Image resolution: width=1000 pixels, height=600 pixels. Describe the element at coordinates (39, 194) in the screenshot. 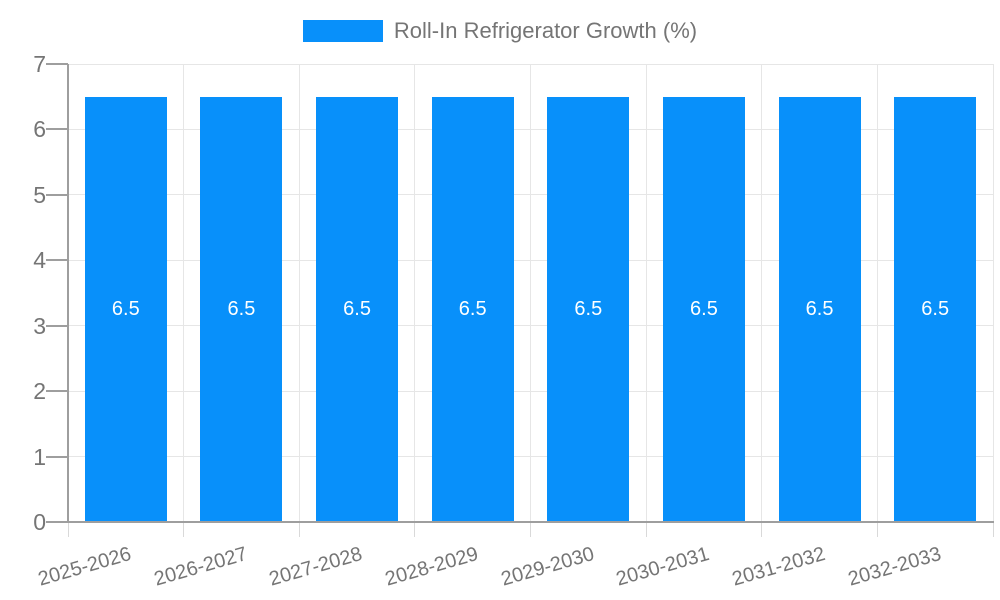

I see `y-axis-tick-label: 5` at that location.